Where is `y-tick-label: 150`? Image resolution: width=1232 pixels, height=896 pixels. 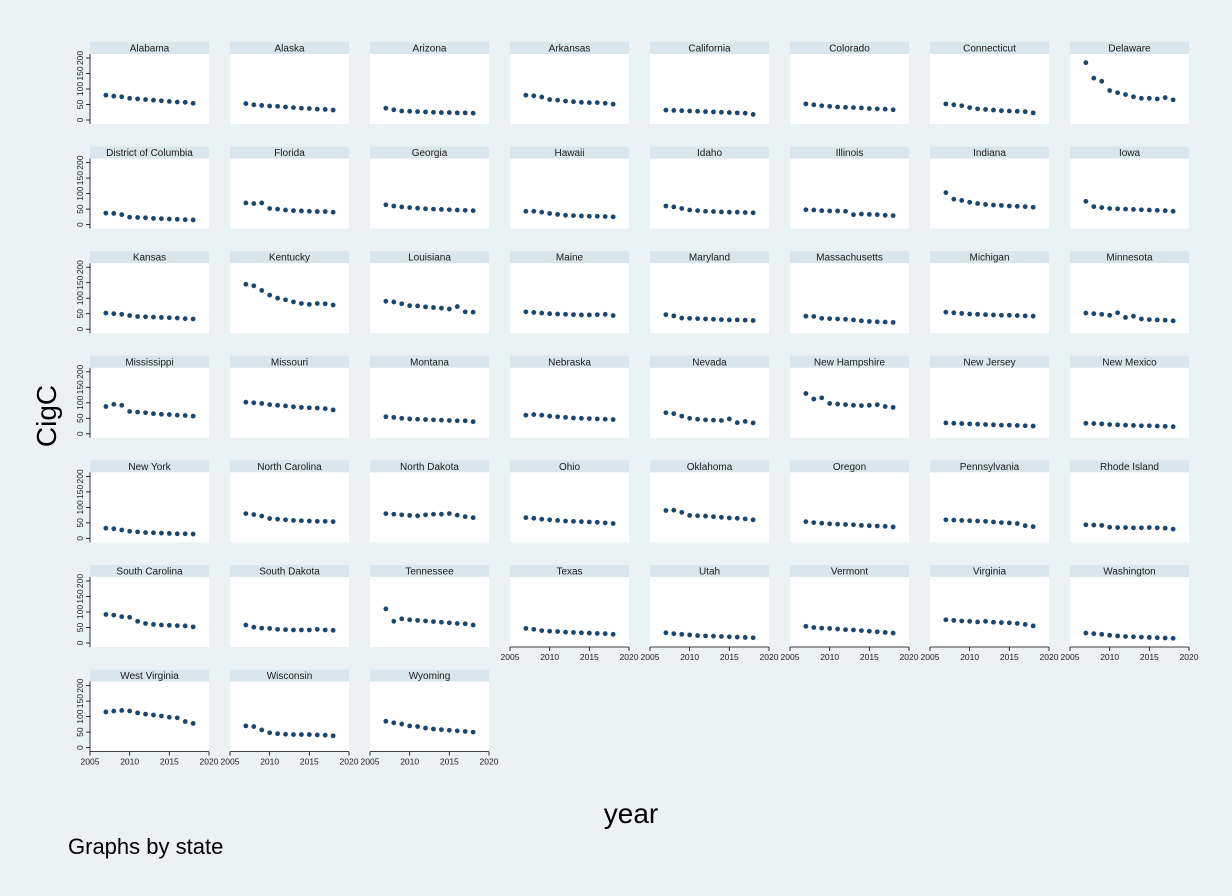
y-tick-label: 150 is located at coordinates (80, 282).